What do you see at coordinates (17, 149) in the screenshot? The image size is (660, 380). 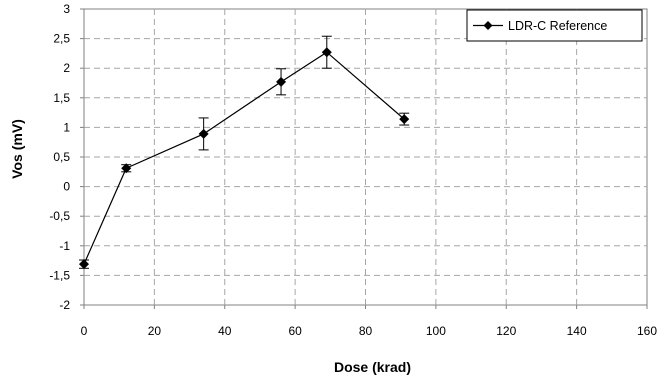 I see `y-axis-title: Vos (mV)` at bounding box center [17, 149].